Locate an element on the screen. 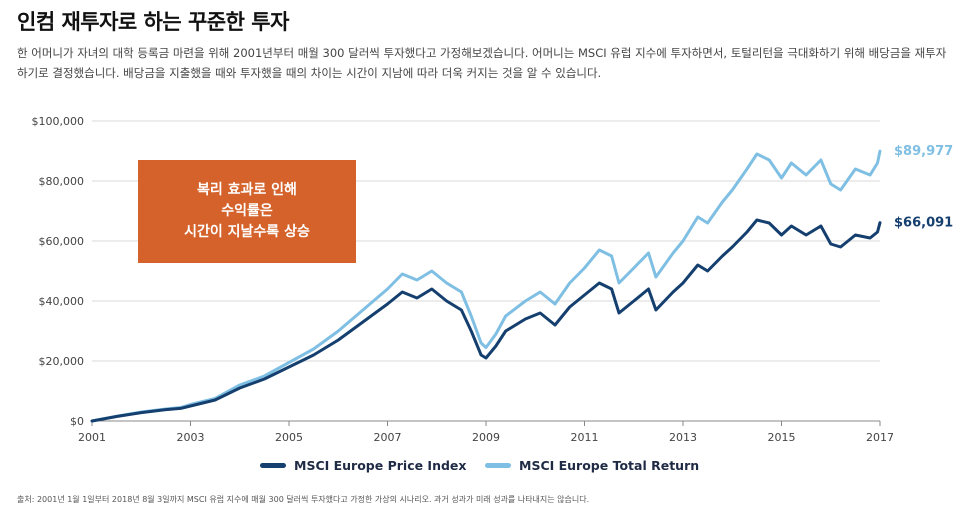 The image size is (966, 518). legend-label-price: MSCI Europe Price Index is located at coordinates (380, 465).